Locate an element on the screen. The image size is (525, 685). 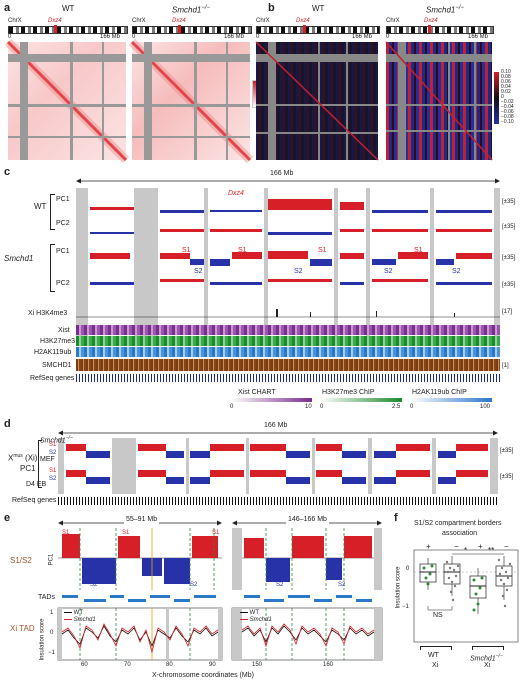
group-mut-c: Smchd1 is located at coordinates (19, 258).